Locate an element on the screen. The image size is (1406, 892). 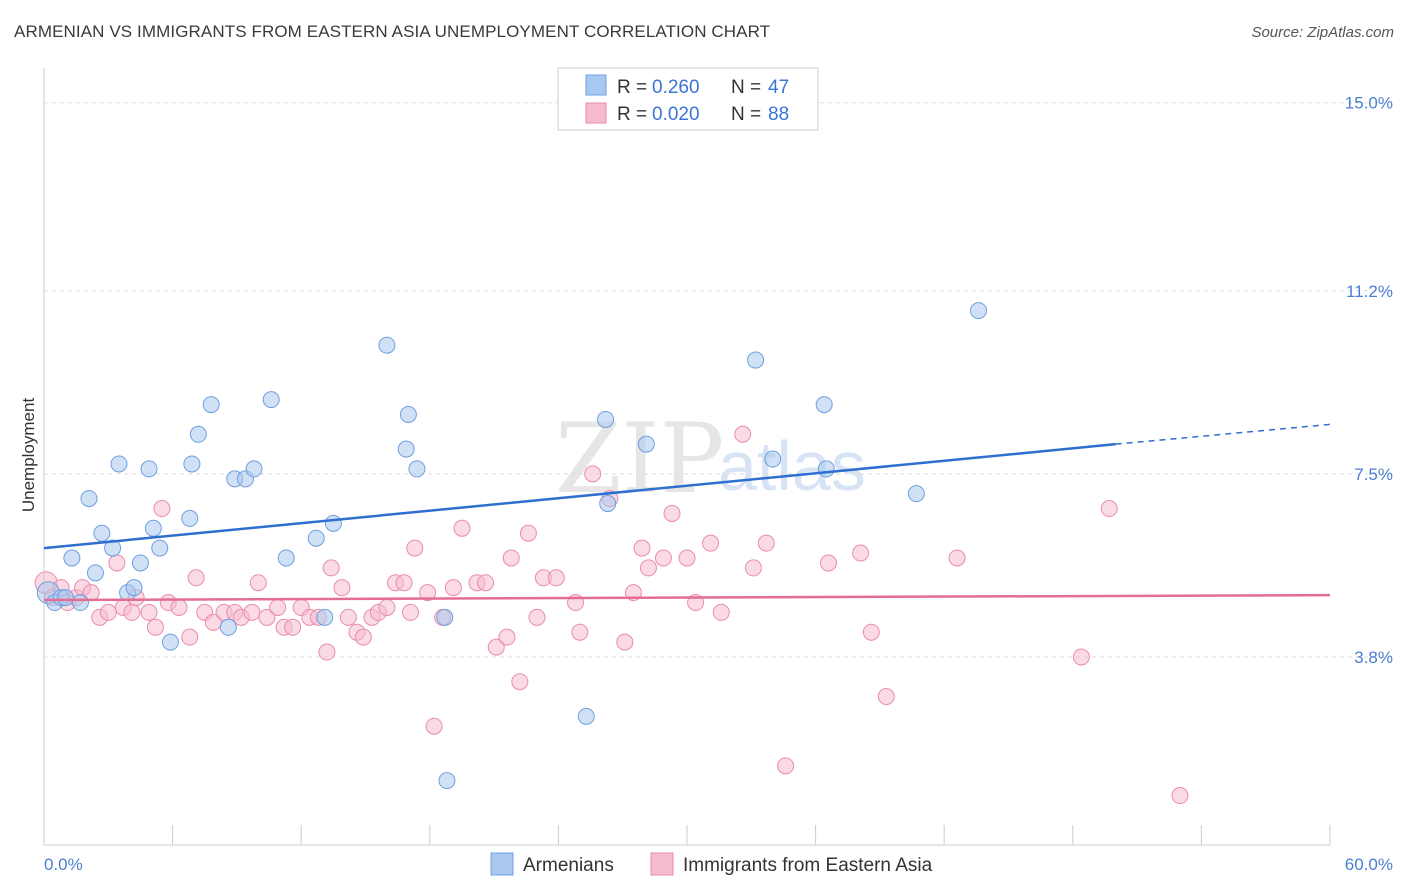
watermark-zip: ZIP is located at coordinates (639, 459).